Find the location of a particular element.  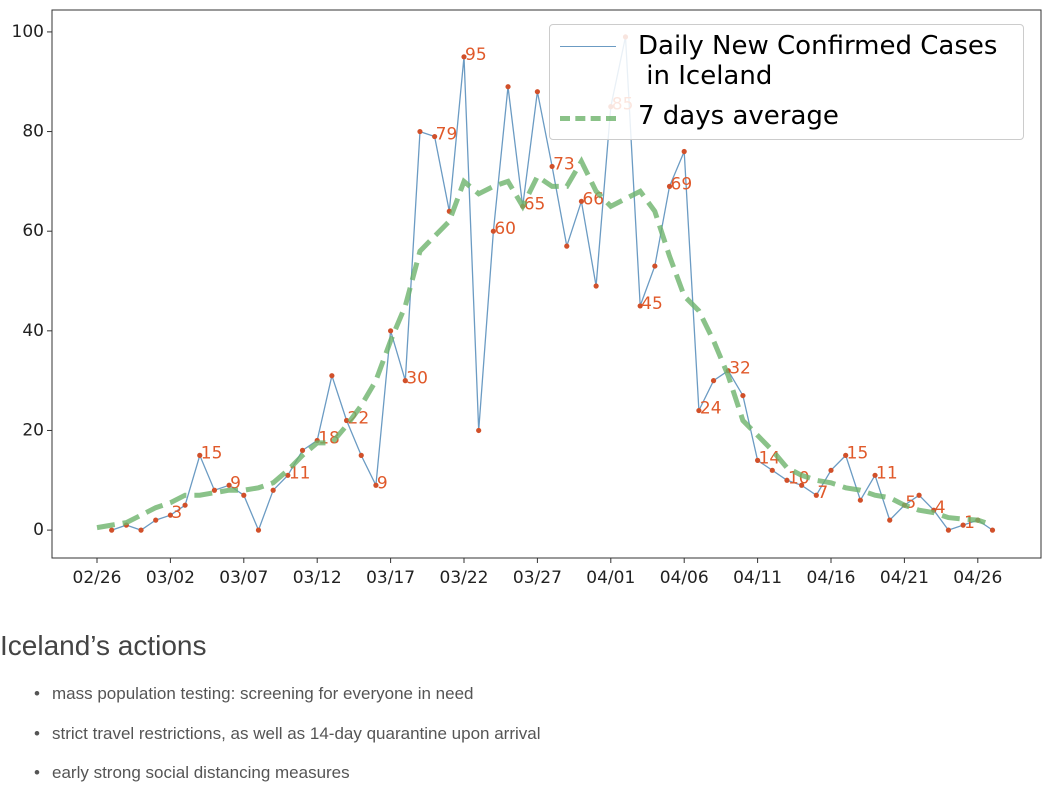

data-label: 24 is located at coordinates (711, 409).